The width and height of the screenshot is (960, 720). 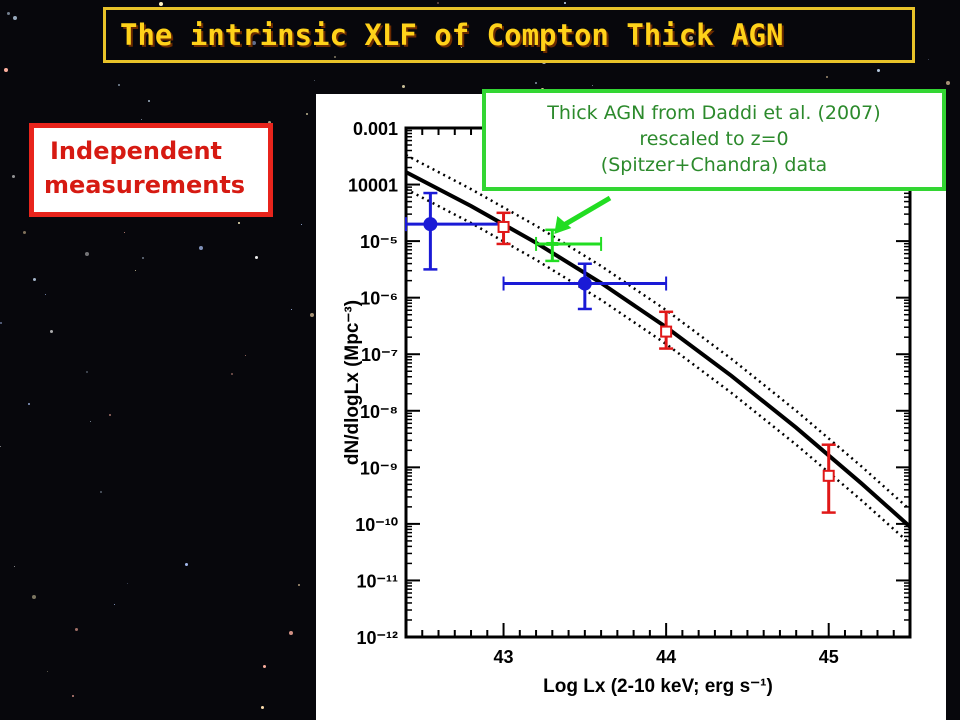 What do you see at coordinates (714, 165) in the screenshot?
I see `callout-line-3: (Spitzer+Chandra) data` at bounding box center [714, 165].